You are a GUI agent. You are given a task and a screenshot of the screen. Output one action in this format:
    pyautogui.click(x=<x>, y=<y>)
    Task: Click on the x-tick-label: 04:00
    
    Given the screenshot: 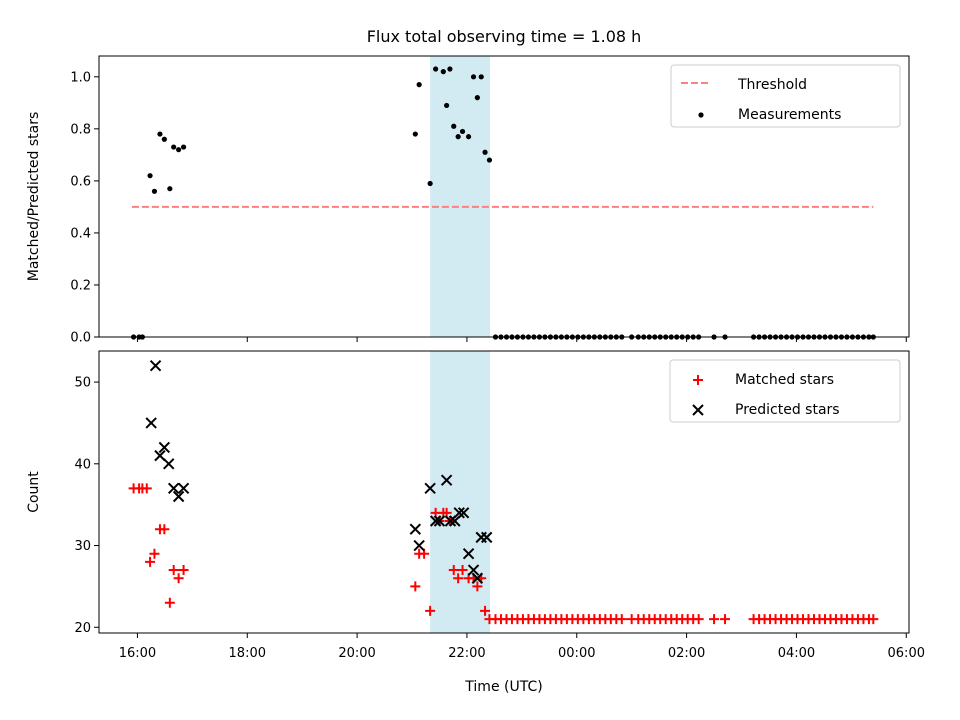 What is the action you would take?
    pyautogui.click(x=796, y=653)
    